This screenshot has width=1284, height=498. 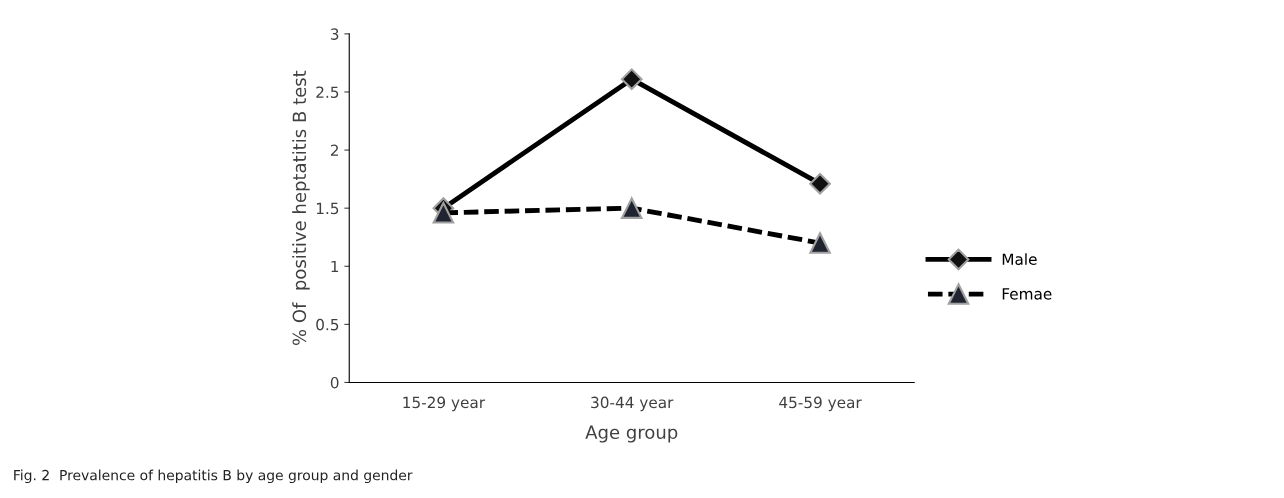 I want to click on y-axis-title: % Of positive heptatitis B test, so click(x=301, y=208).